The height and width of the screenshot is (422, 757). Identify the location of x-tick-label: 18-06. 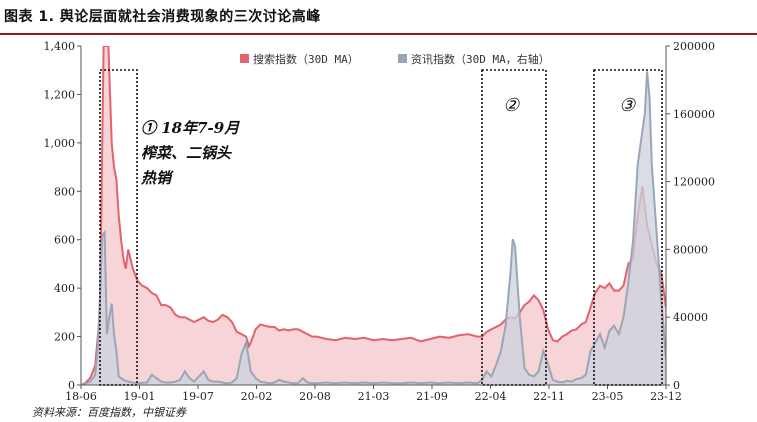
(81, 396).